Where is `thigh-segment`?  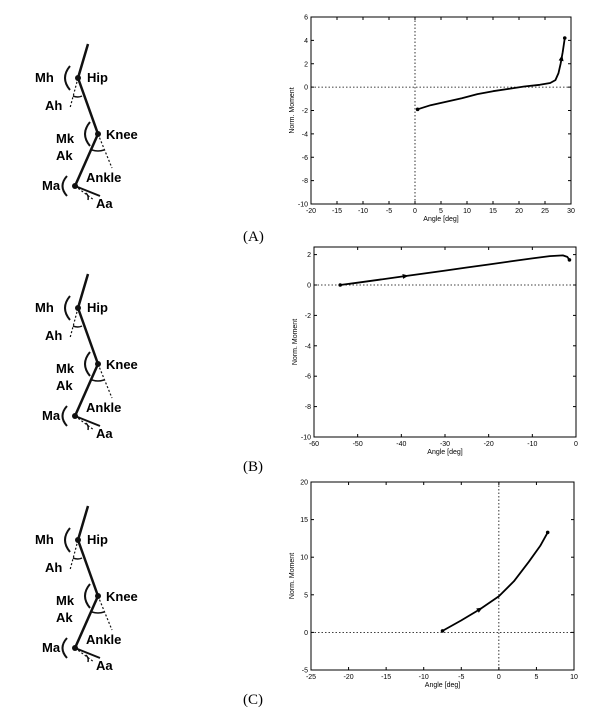
thigh-segment is located at coordinates (88, 106).